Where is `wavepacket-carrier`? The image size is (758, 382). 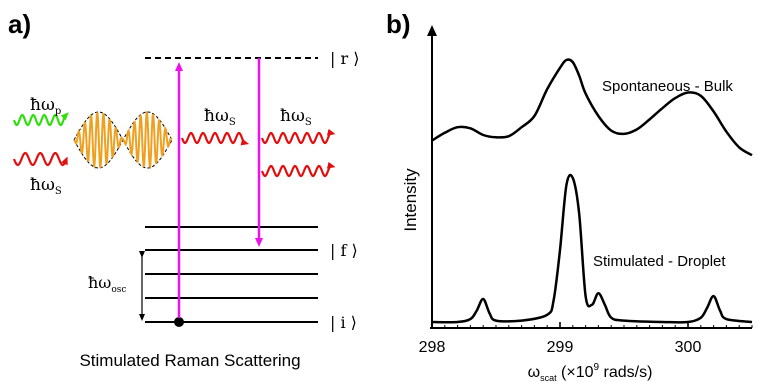 wavepacket-carrier is located at coordinates (123, 140).